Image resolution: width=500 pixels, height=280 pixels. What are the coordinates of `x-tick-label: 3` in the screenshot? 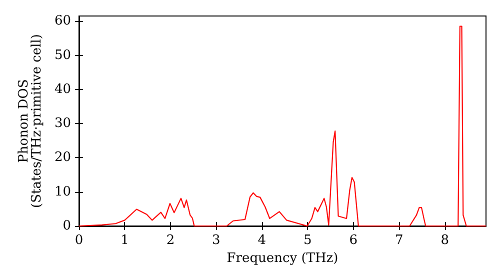 It's located at (216, 240).